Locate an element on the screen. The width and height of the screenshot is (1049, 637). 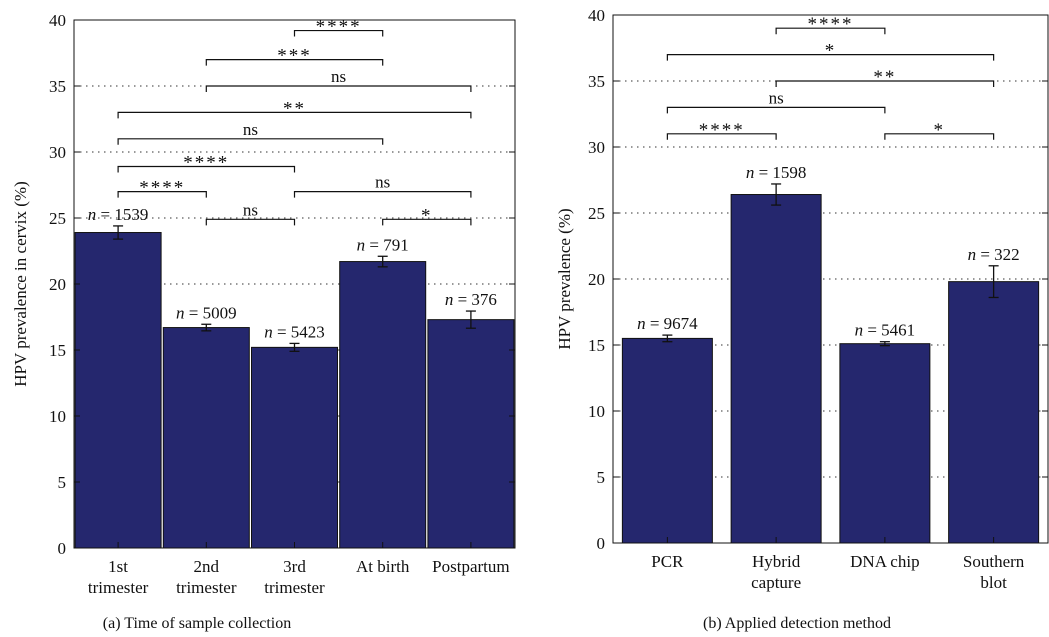
n-label: n = 1539 is located at coordinates (118, 214).